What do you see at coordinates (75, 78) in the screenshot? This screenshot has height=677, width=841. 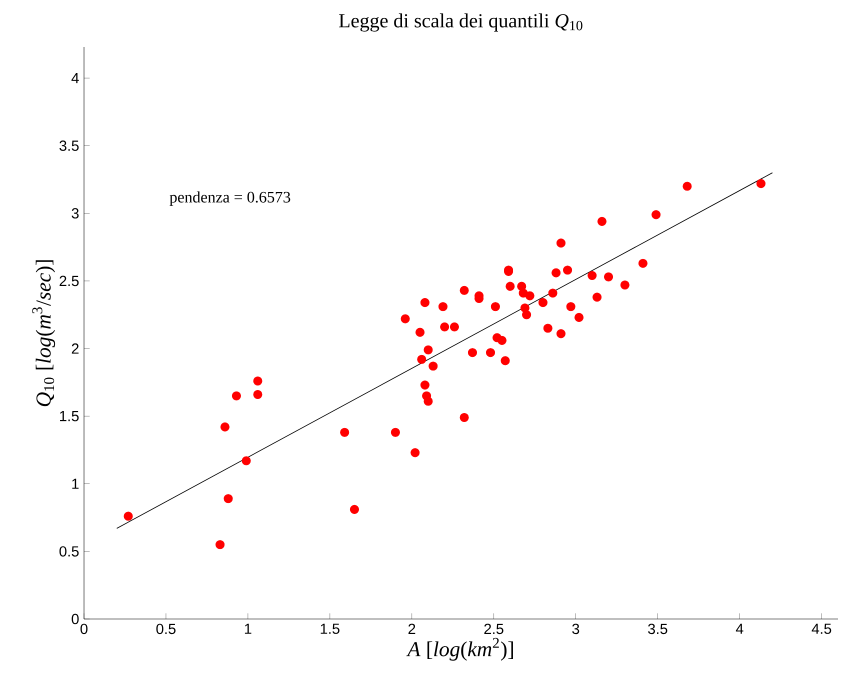 I see `y-tick-label: 4` at bounding box center [75, 78].